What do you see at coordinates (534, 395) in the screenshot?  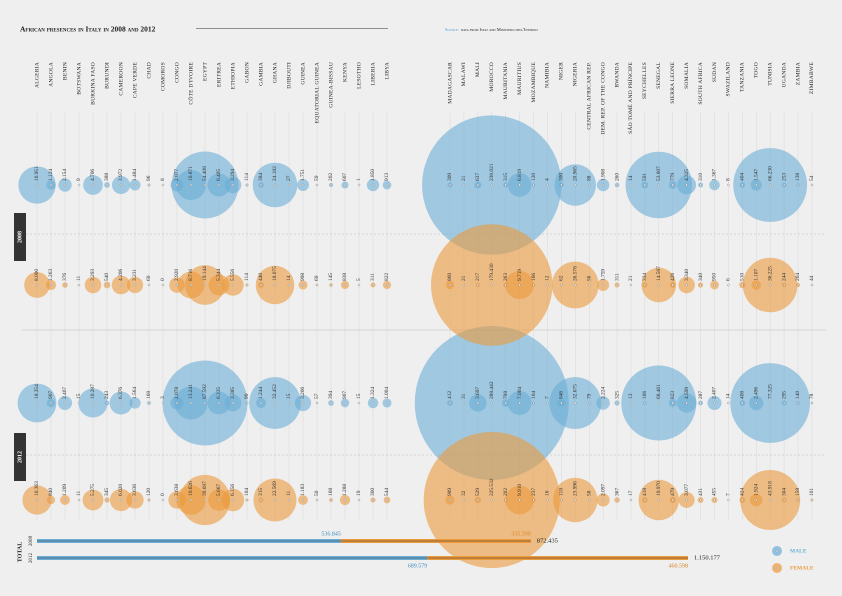 I see `value-label: 104` at bounding box center [534, 395].